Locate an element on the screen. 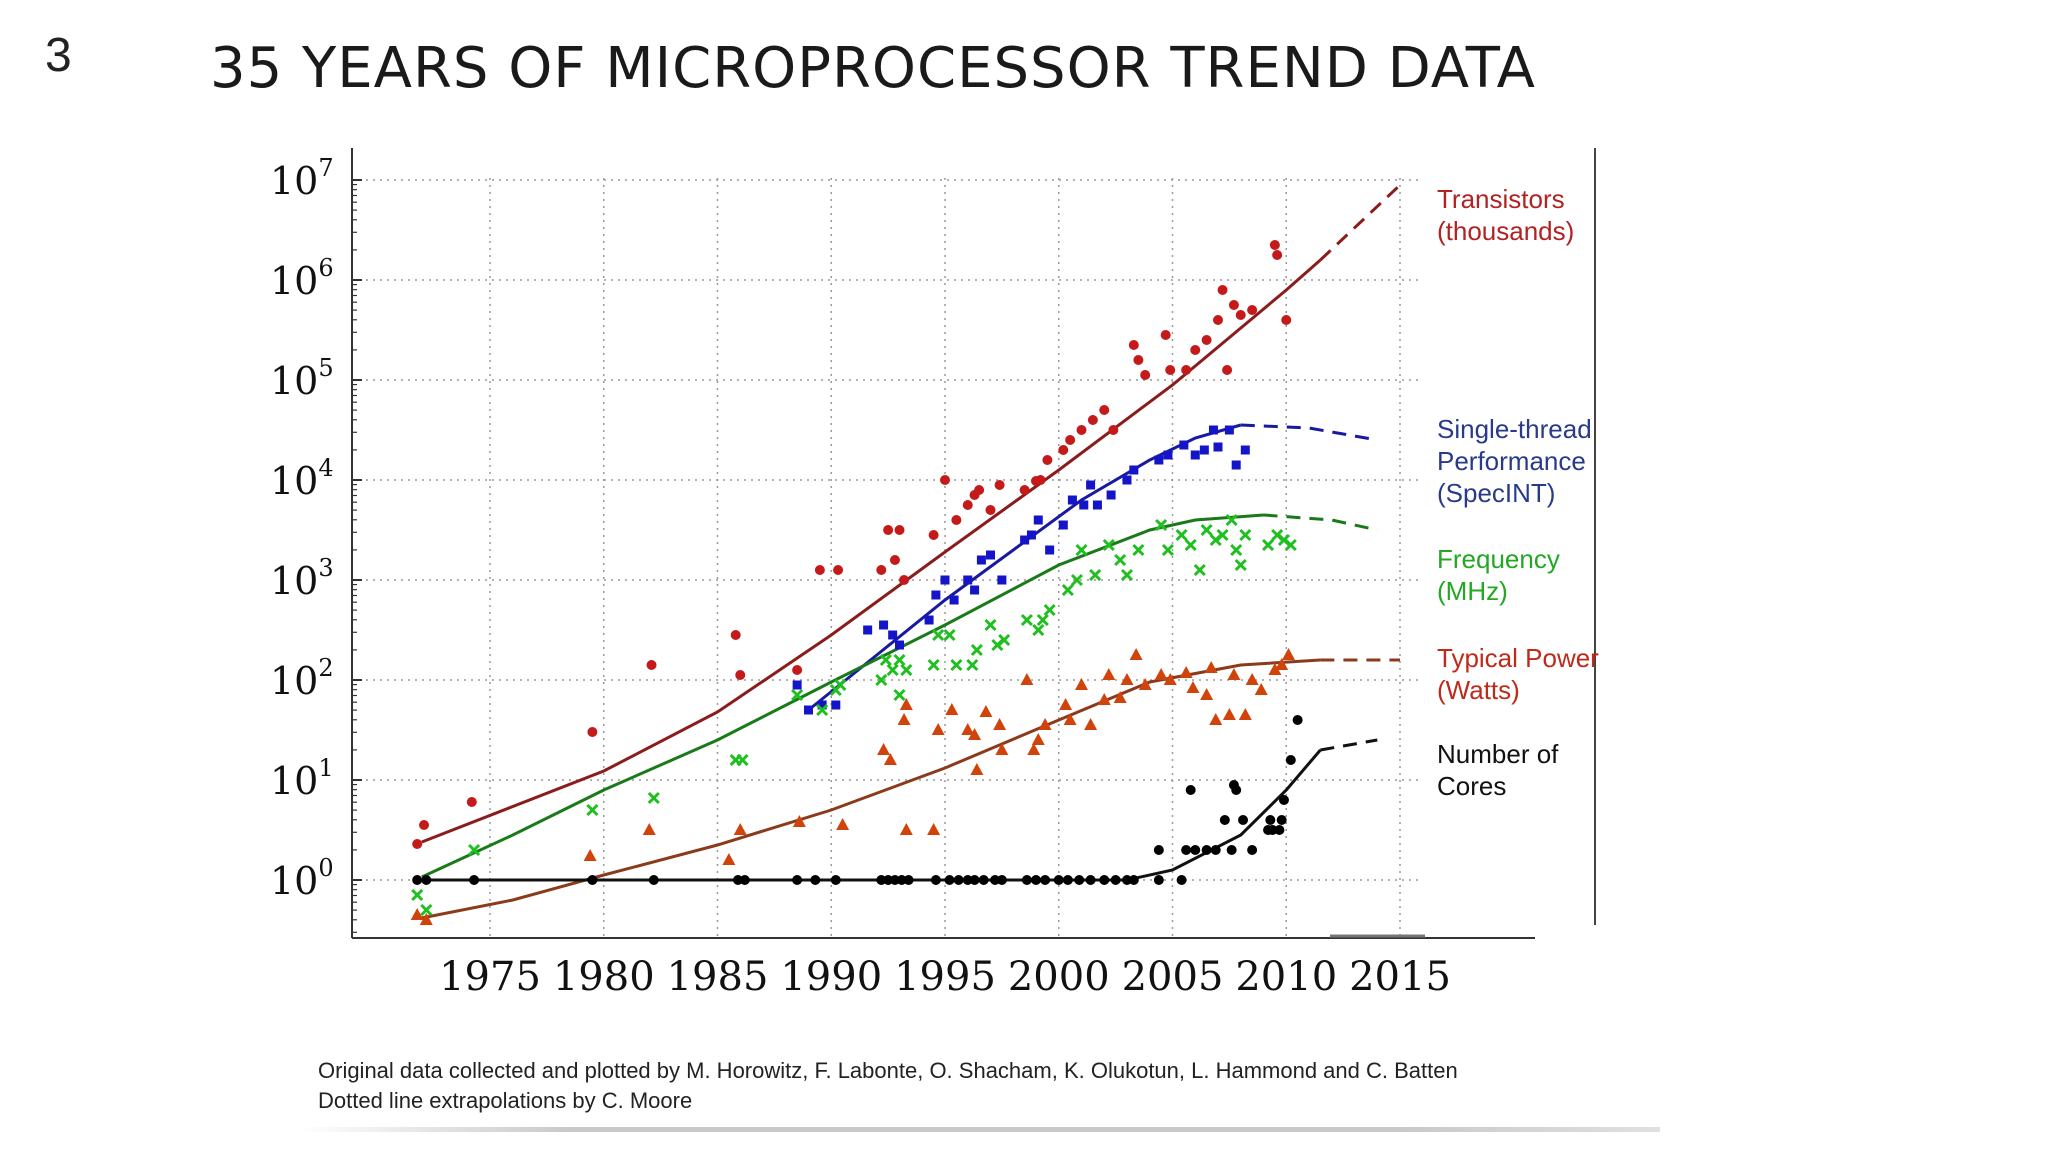 Image resolution: width=2048 pixels, height=1152 pixels. x-tick-label: 1985 is located at coordinates (718, 977).